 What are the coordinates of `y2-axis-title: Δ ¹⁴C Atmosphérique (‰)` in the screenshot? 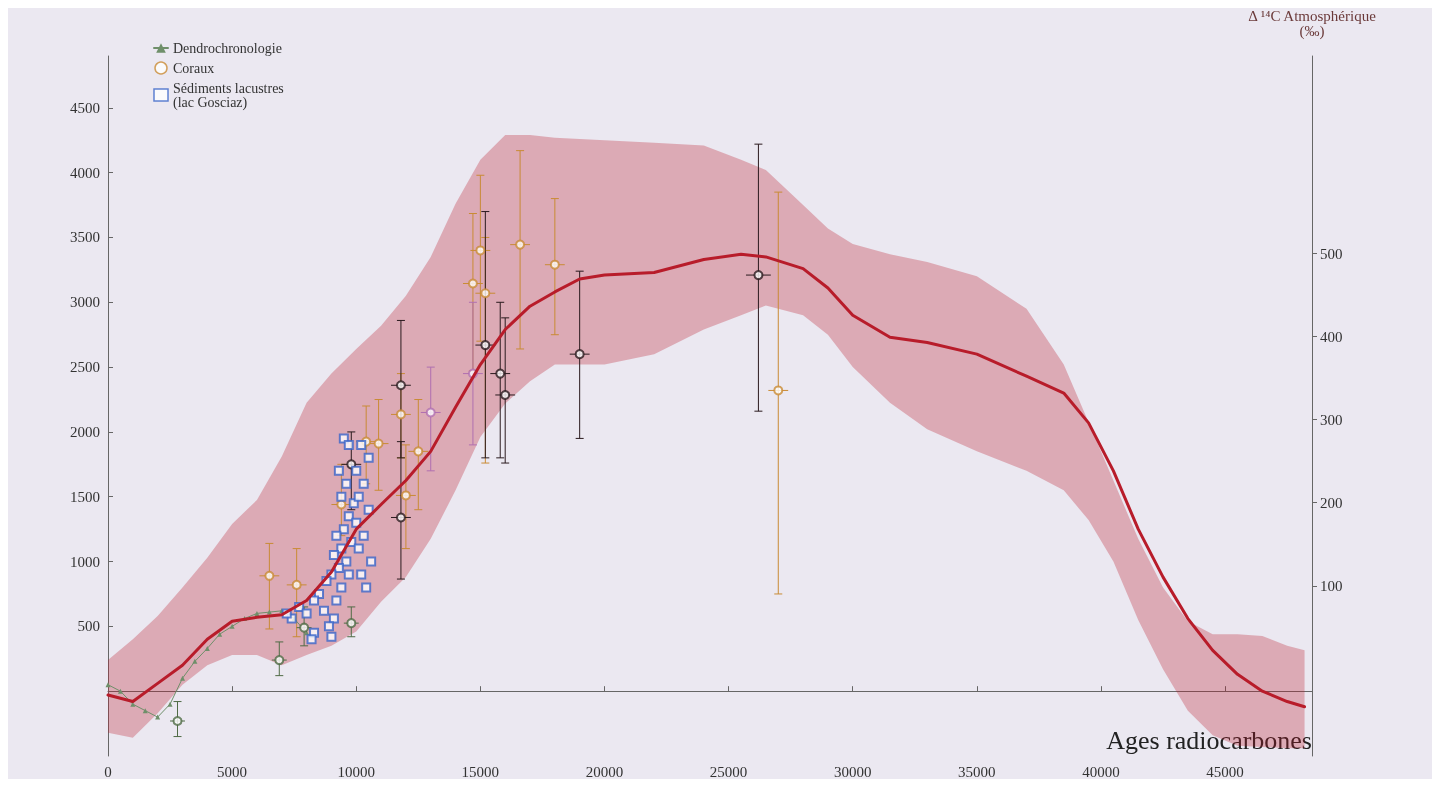 It's located at (1312, 23).